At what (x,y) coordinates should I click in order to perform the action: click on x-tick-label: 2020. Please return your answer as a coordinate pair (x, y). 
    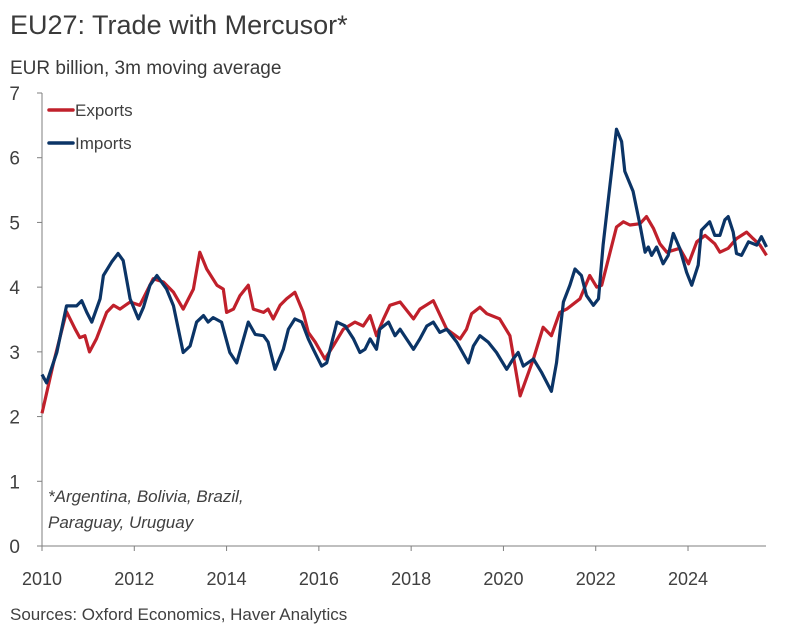
    Looking at the image, I should click on (503, 579).